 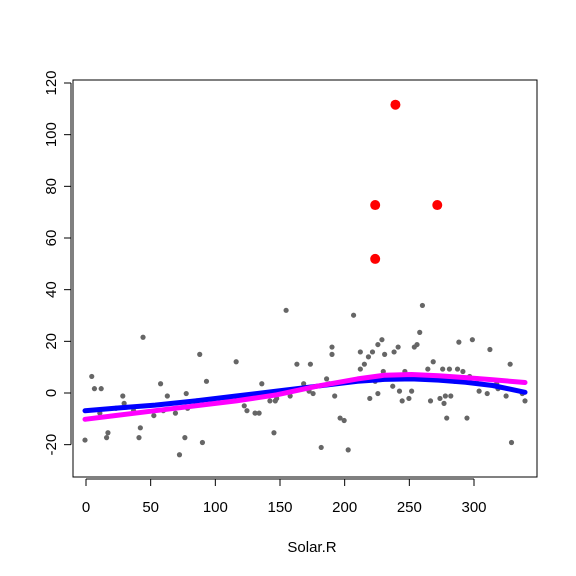 I want to click on y-tick-label: 40, so click(x=51, y=289).